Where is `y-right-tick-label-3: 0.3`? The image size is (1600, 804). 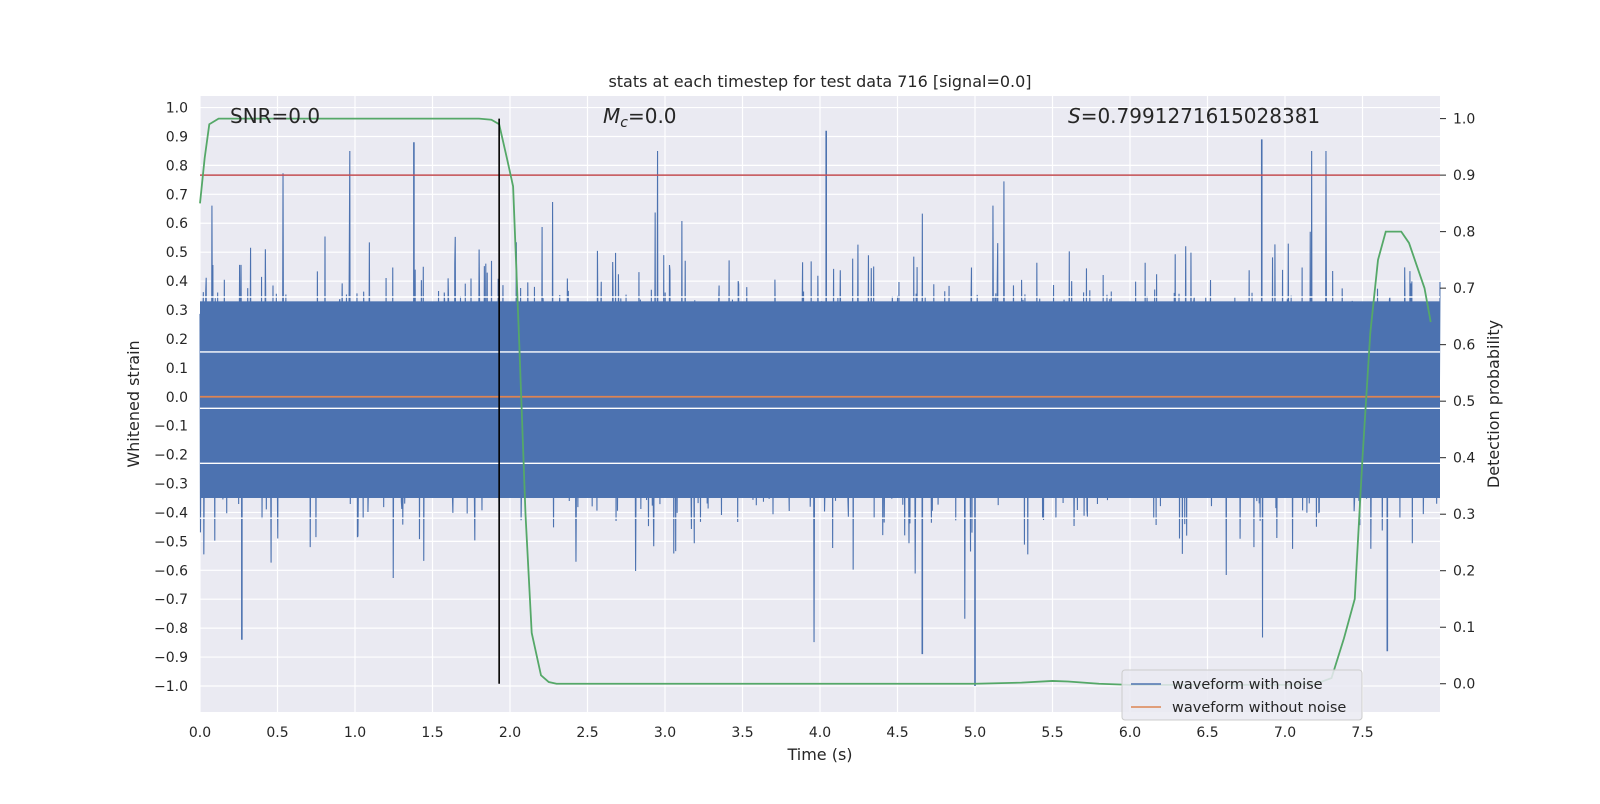
y-right-tick-label-3: 0.3 is located at coordinates (1464, 515).